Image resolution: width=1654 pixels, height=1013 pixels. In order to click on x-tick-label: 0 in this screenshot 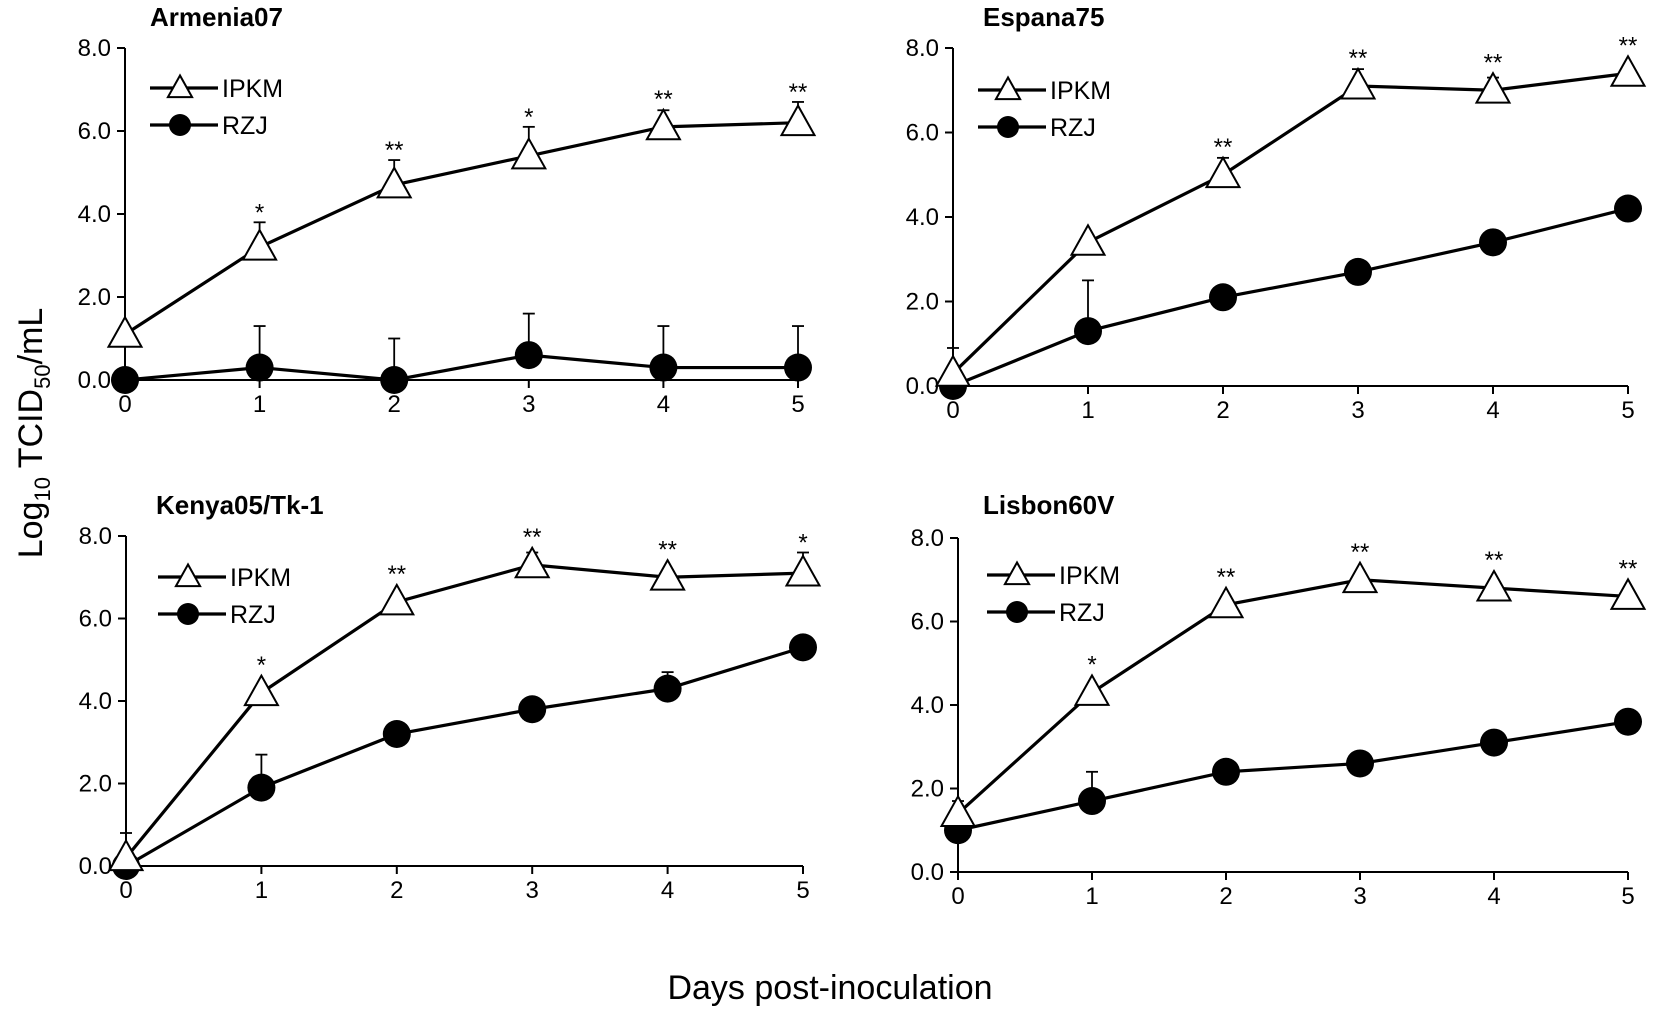, I will do `click(124, 404)`.